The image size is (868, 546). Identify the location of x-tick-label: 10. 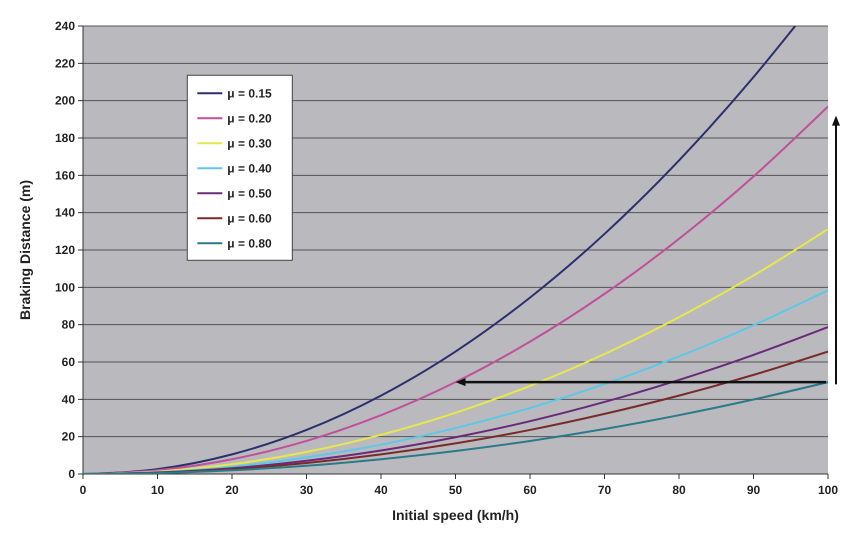
(157, 490).